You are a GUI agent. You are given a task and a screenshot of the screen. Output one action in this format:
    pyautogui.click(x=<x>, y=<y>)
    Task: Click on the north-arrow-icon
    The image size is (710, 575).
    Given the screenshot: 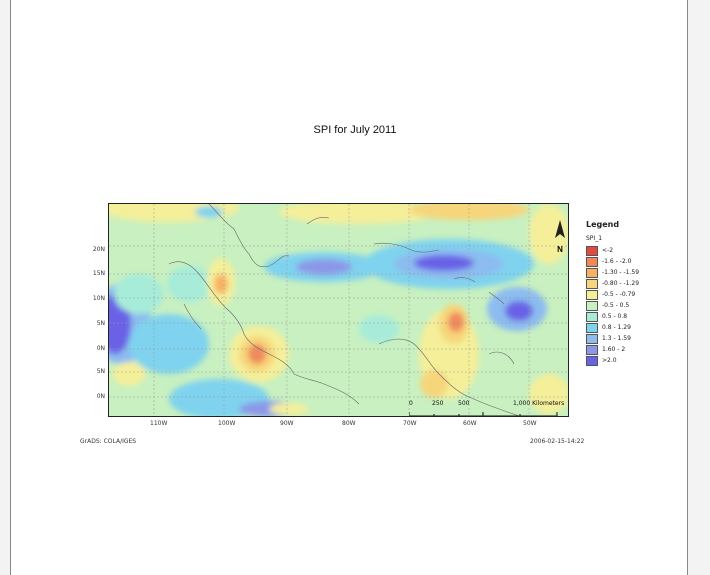 What is the action you would take?
    pyautogui.click(x=560, y=229)
    